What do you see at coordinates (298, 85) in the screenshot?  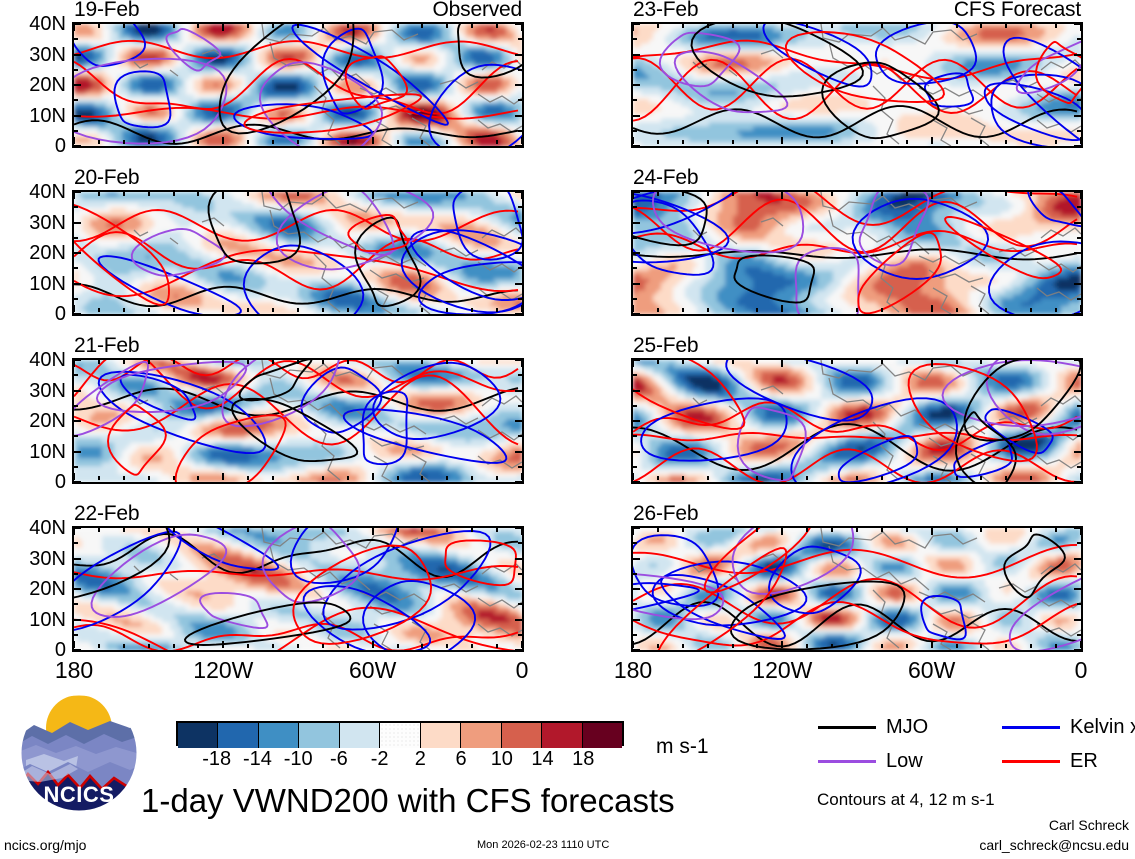 I see `plot-area` at bounding box center [298, 85].